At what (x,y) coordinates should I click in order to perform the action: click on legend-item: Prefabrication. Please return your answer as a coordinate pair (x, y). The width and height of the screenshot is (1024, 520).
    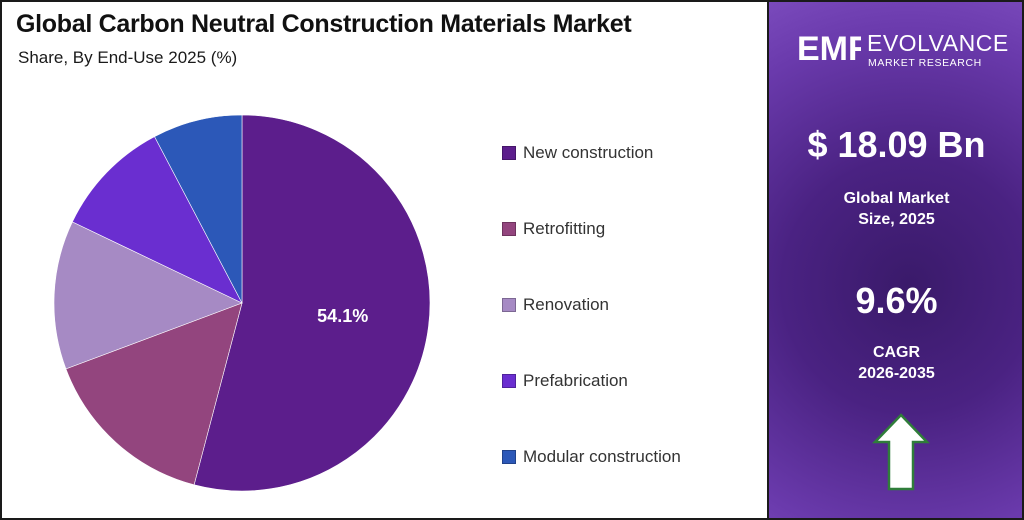
    Looking at the image, I should click on (565, 381).